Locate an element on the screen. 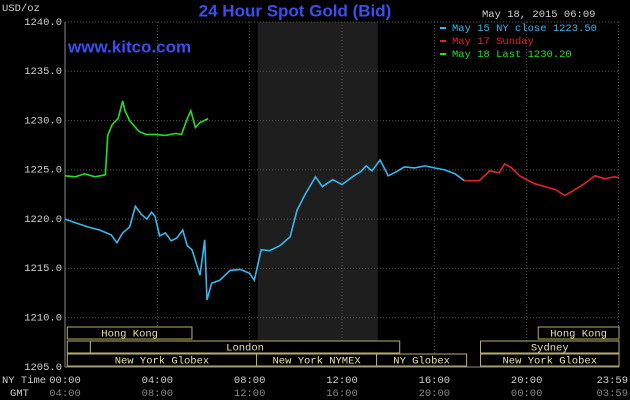 The height and width of the screenshot is (400, 630). gmt-tick-label: 16:00 is located at coordinates (342, 394).